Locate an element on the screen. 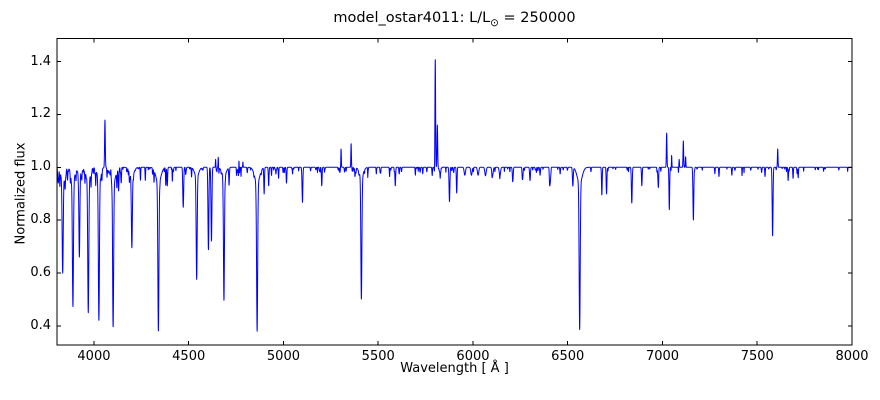 The height and width of the screenshot is (400, 880). y-tick-label: 1.2 is located at coordinates (40, 114).